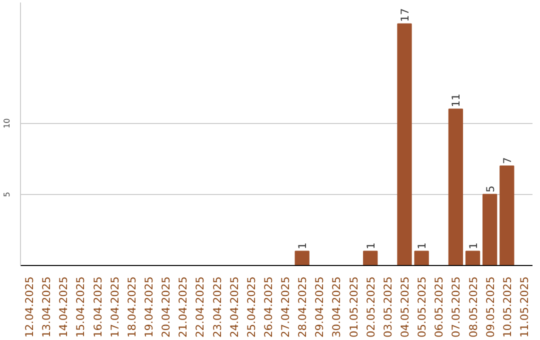 The image size is (540, 340). I want to click on x-tick-label: 11.05.2025, so click(524, 307).